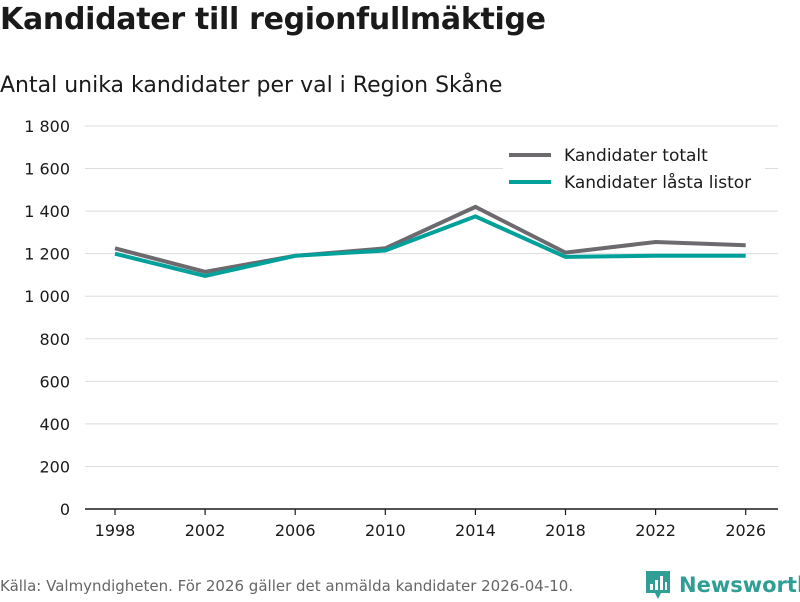  Describe the element at coordinates (205, 530) in the screenshot. I see `x-tick-label: 2002` at that location.